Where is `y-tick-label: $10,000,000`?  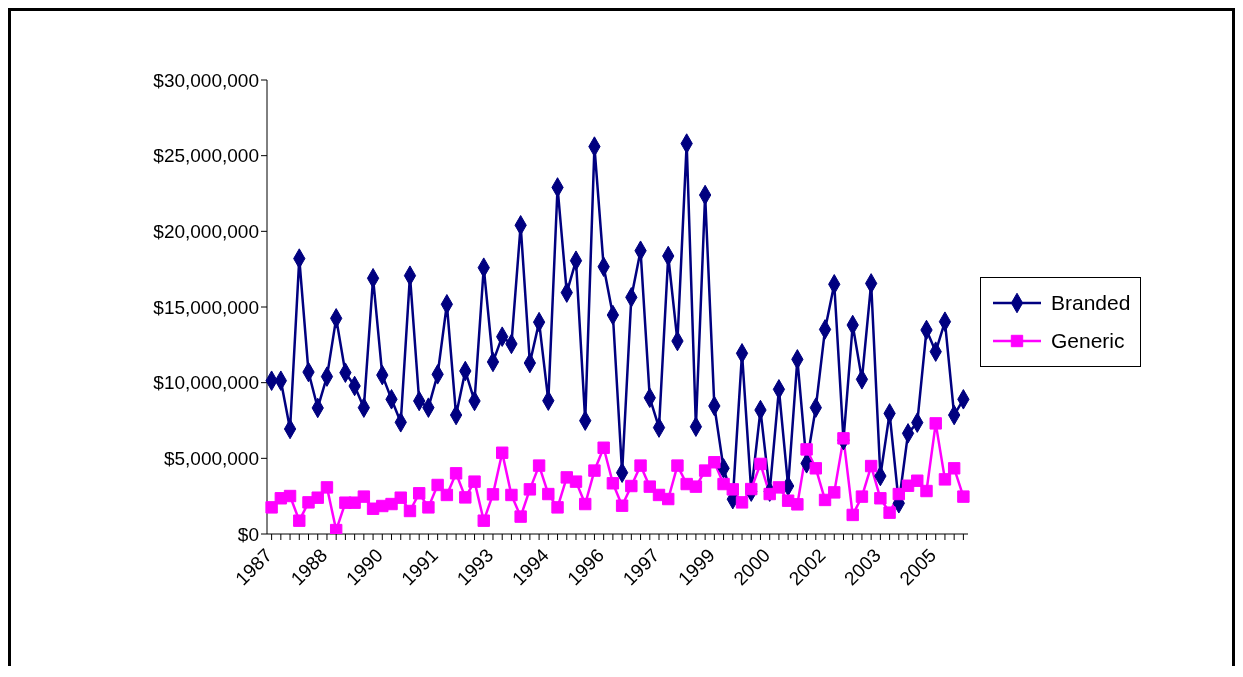
y-tick-label: $10,000,000 is located at coordinates (206, 383).